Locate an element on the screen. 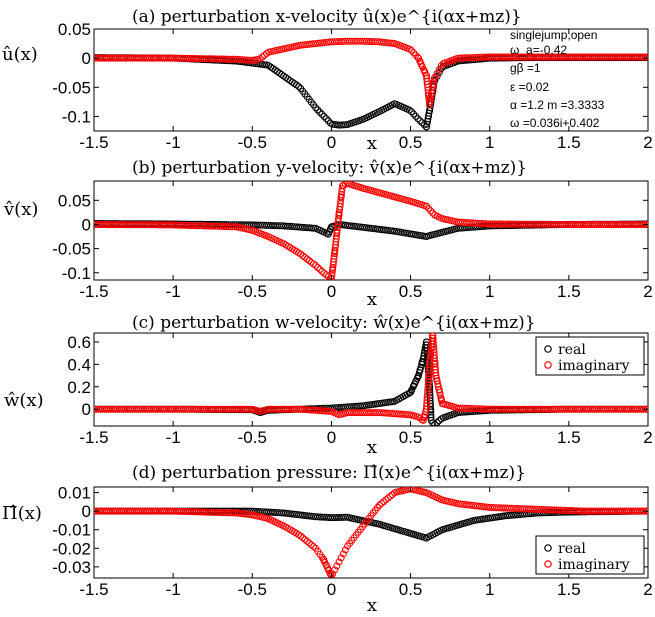 Image resolution: width=655 pixels, height=617 pixels. y-tick-label: -0.1 is located at coordinates (76, 116).